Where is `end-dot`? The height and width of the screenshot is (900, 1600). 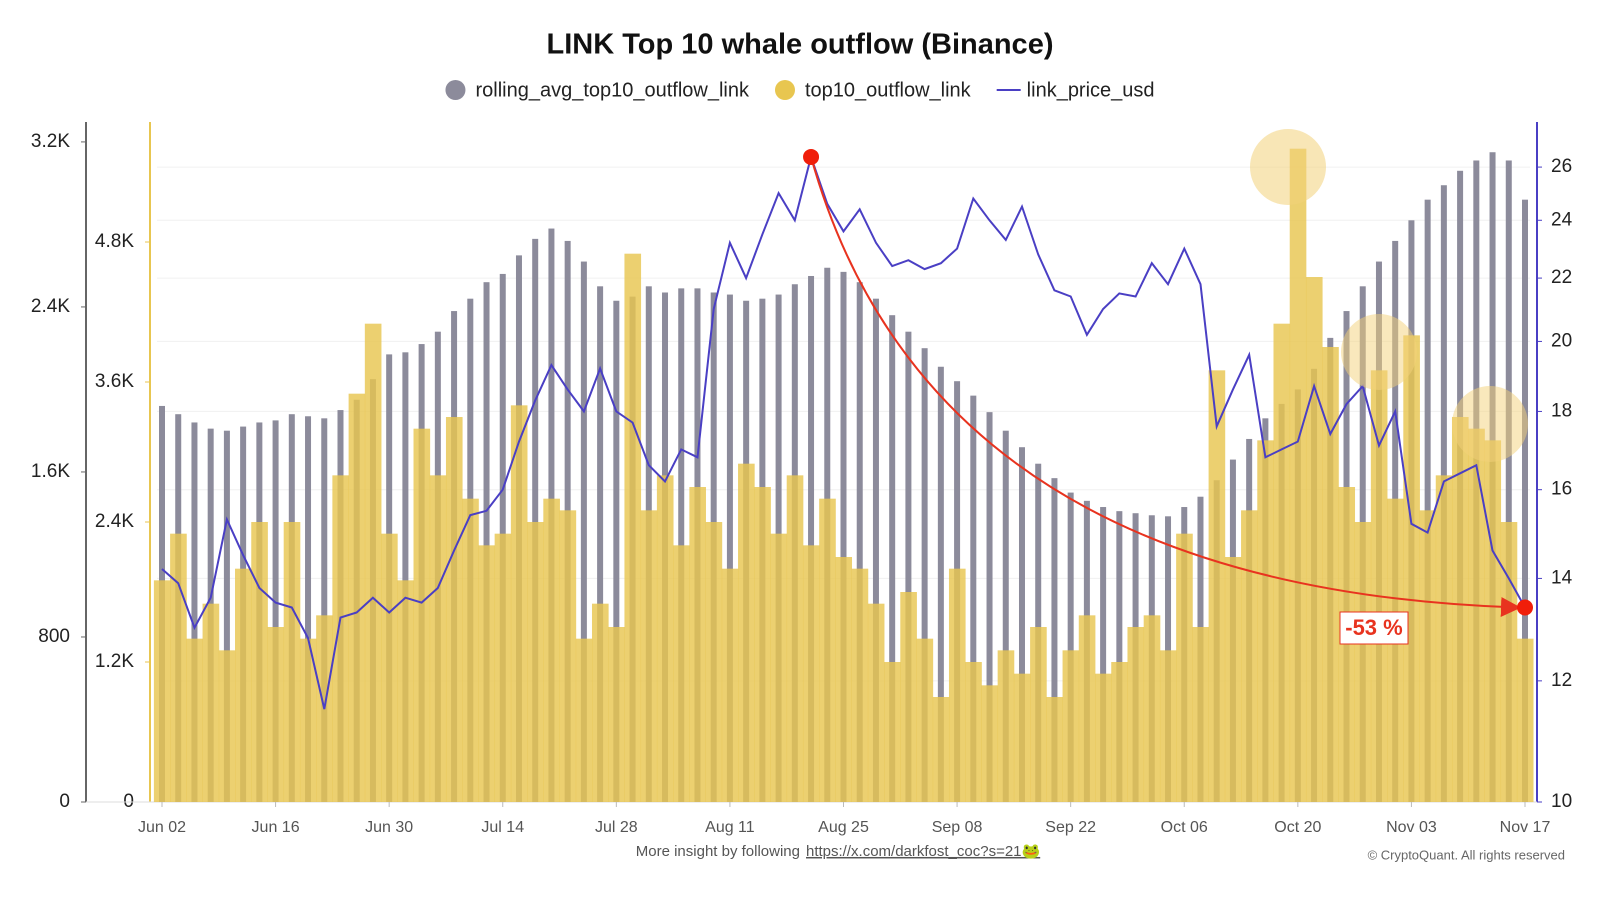
end-dot is located at coordinates (1525, 607).